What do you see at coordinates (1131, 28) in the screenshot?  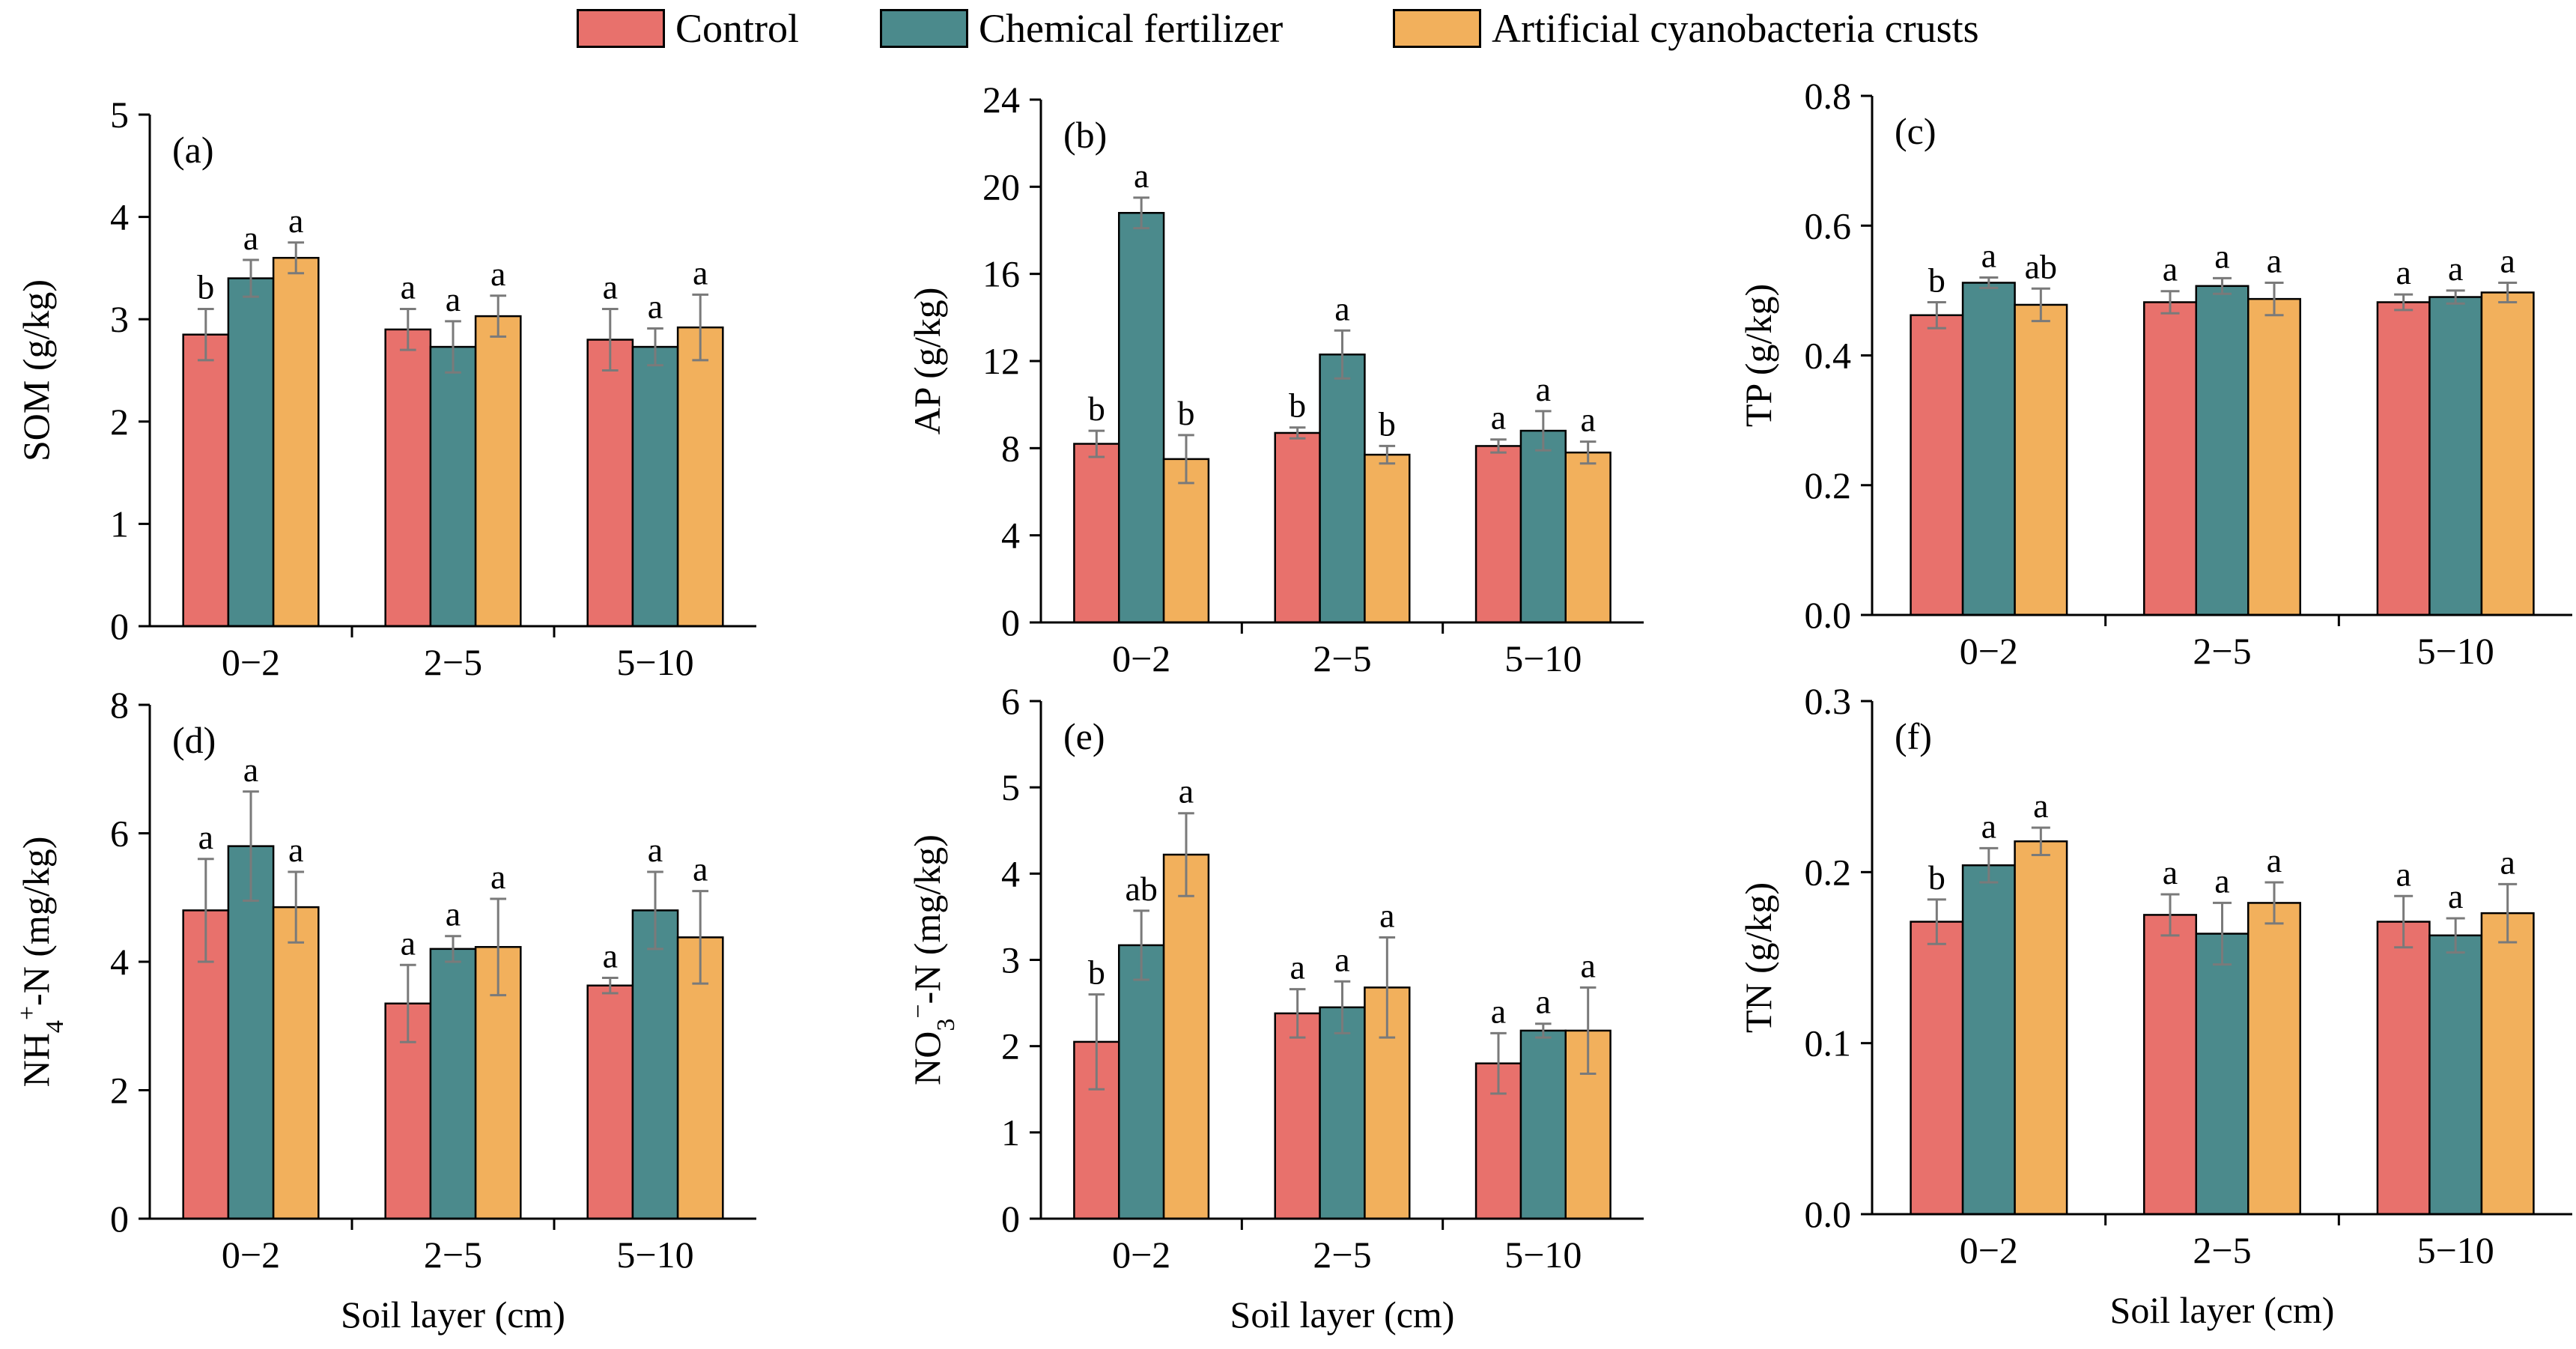 I see `legend-label-chemical-fertilizer: Chemical fertilizer` at bounding box center [1131, 28].